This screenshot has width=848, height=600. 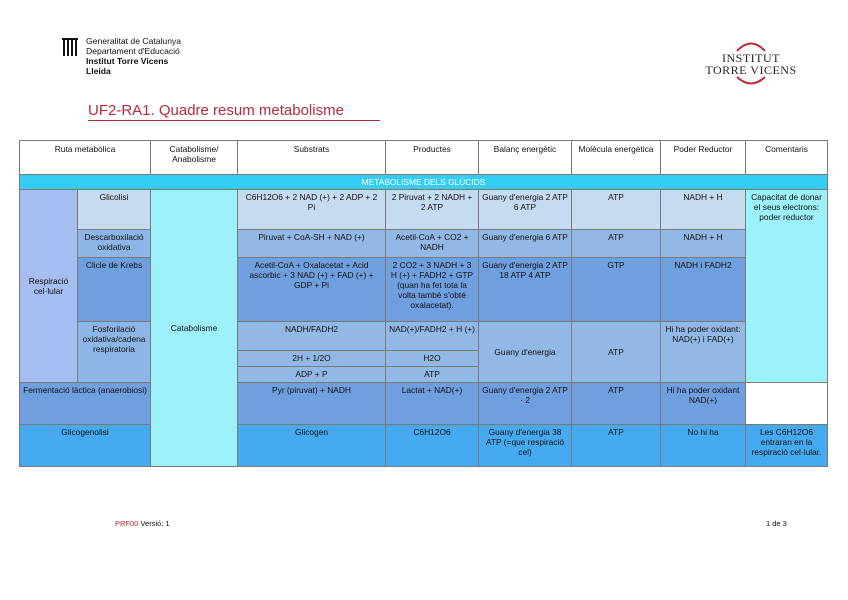 What do you see at coordinates (311, 374) in the screenshot?
I see `fosfo-substrat-3: ADP + P` at bounding box center [311, 374].